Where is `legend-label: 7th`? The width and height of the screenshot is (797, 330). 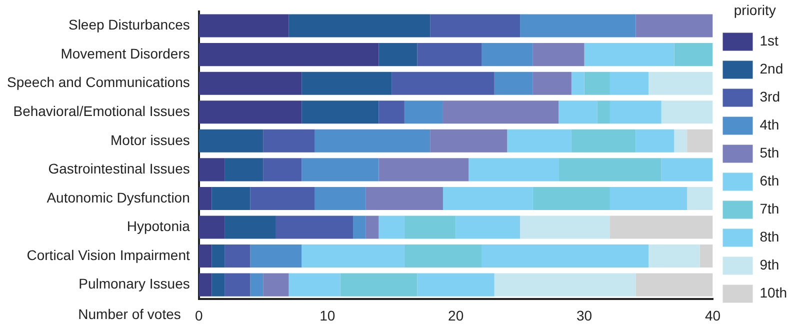 legend-label: 7th is located at coordinates (770, 208).